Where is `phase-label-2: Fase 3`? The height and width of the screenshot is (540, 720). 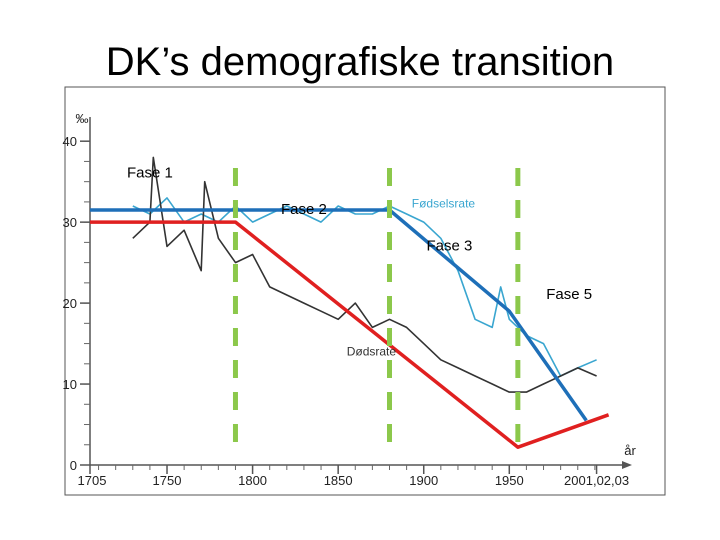
phase-label-2: Fase 3 is located at coordinates (449, 245).